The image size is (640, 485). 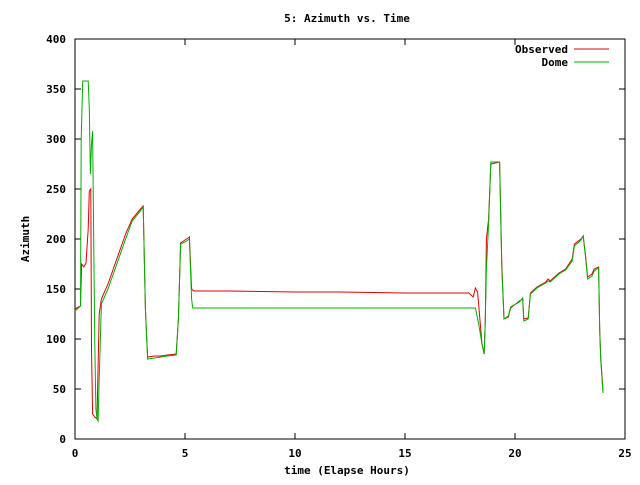 What do you see at coordinates (541, 49) in the screenshot?
I see `legend-label-observed: Observed` at bounding box center [541, 49].